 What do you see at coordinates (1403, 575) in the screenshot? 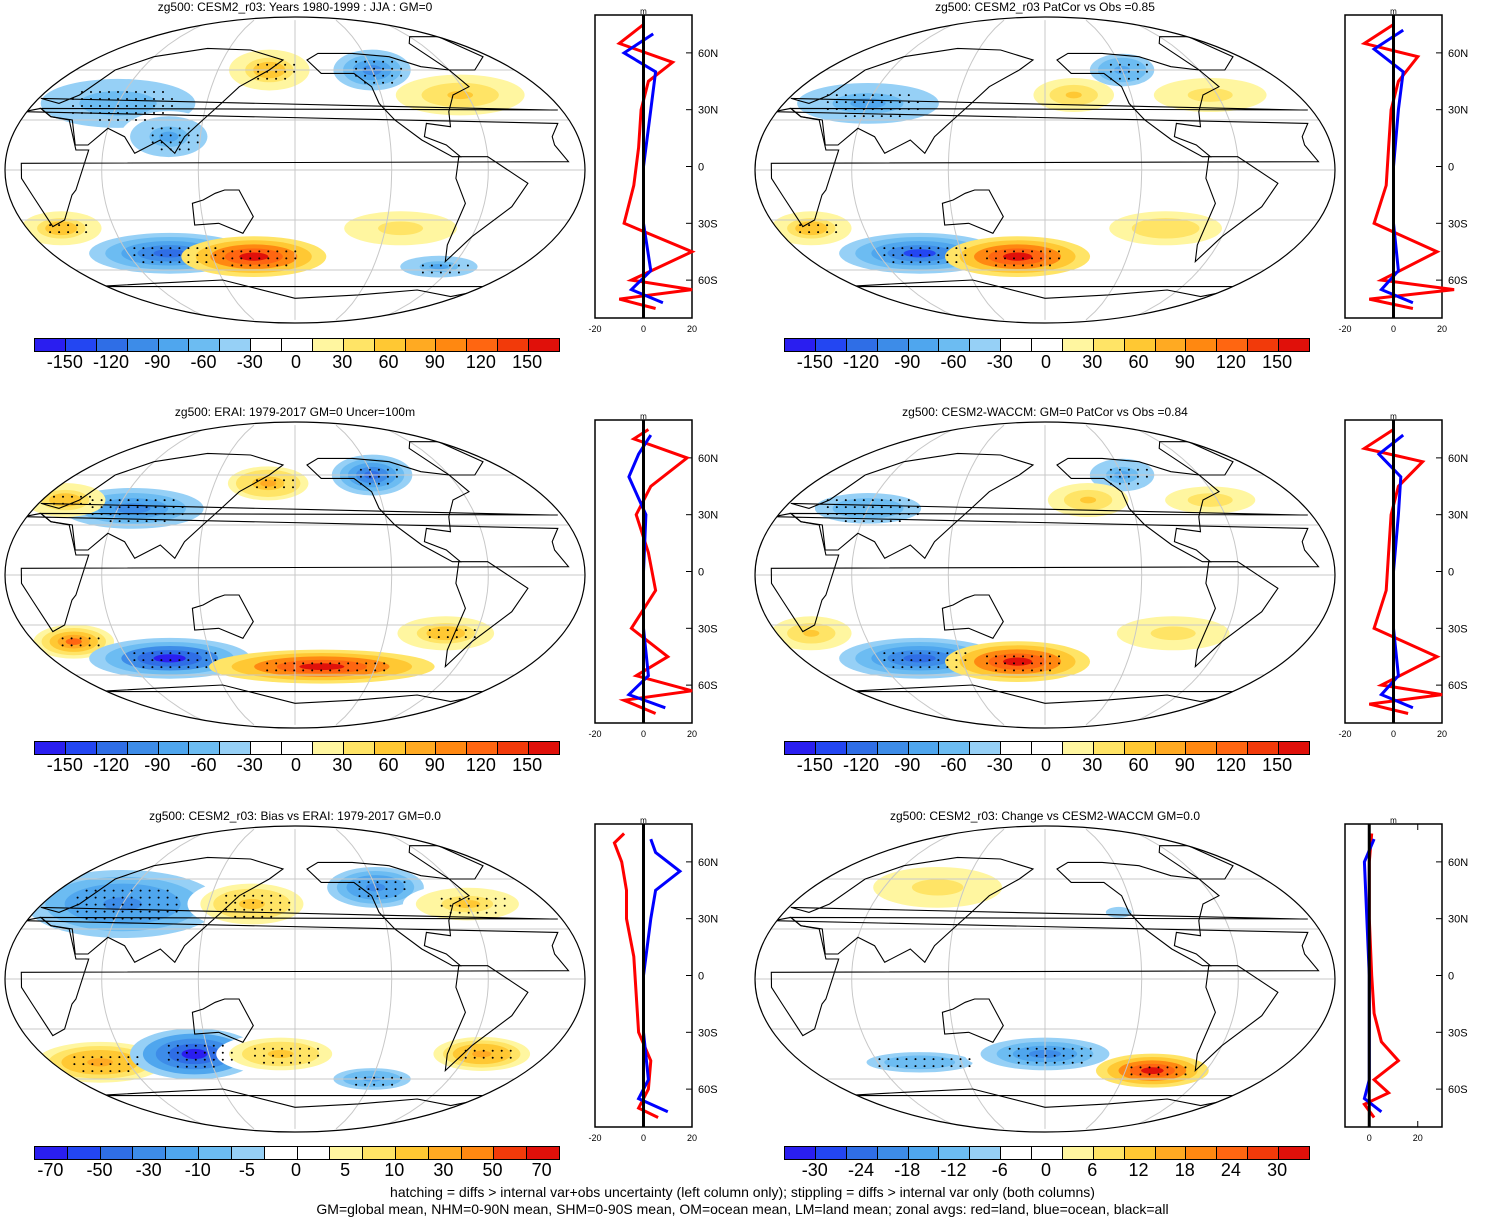
I see `zonal-average-plot: m 60N 30N 0 30S 60S -20 0 20` at bounding box center [1403, 575].